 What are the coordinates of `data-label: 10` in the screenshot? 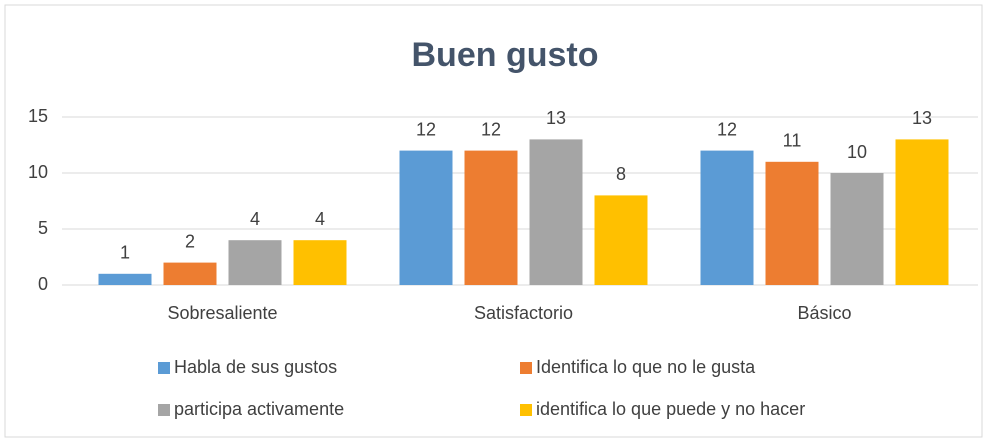 It's located at (857, 152).